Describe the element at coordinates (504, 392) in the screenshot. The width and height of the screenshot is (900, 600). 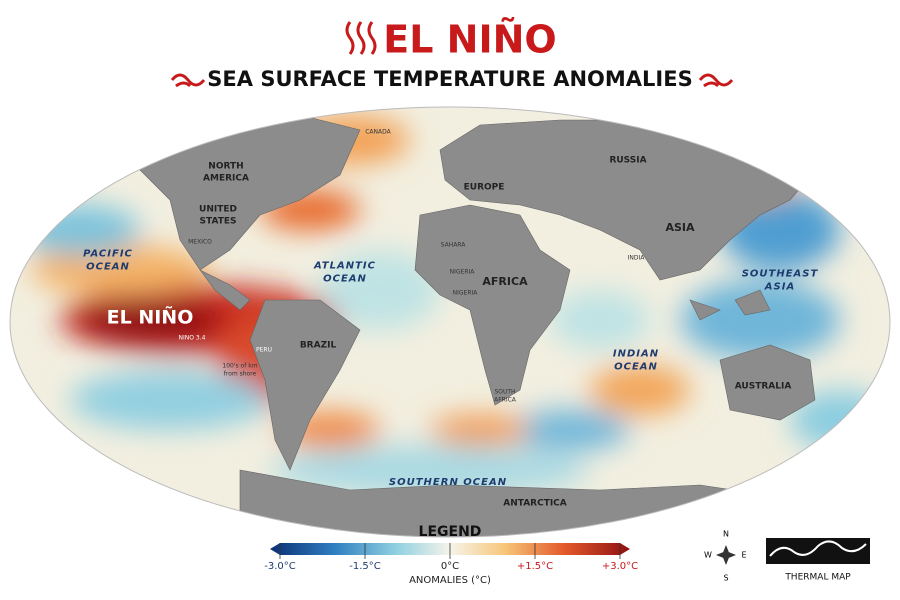
I see `map-label: SOUTH` at that location.